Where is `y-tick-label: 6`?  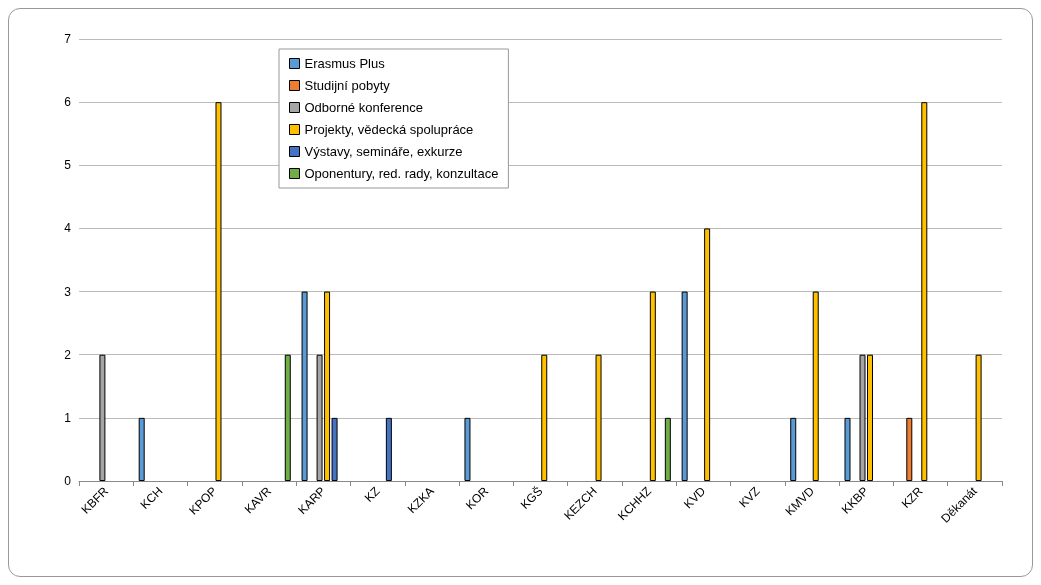
y-tick-label: 6 is located at coordinates (68, 102).